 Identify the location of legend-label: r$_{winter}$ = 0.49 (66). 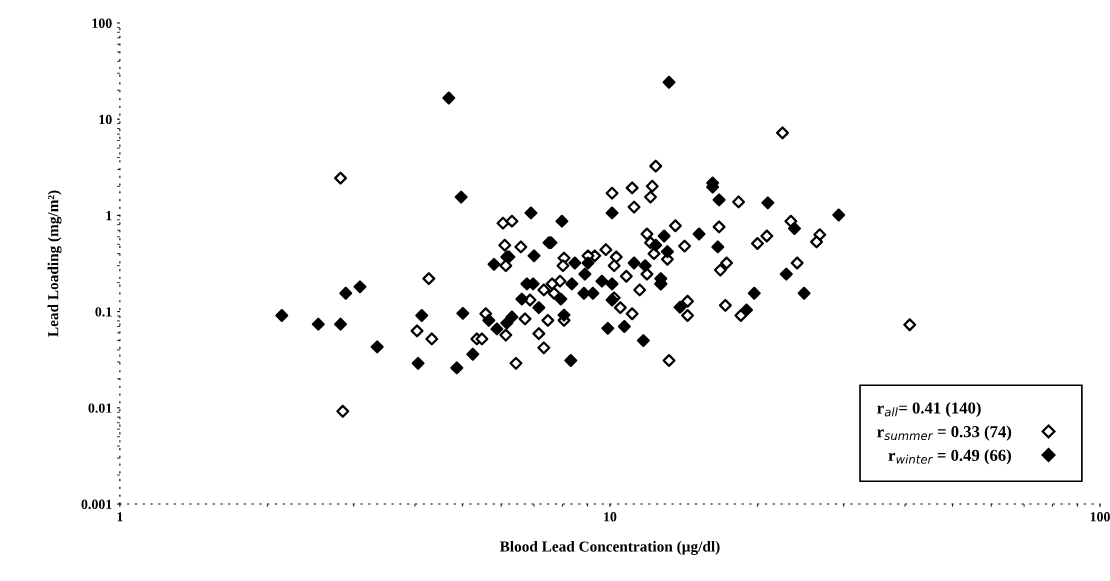
(949, 457).